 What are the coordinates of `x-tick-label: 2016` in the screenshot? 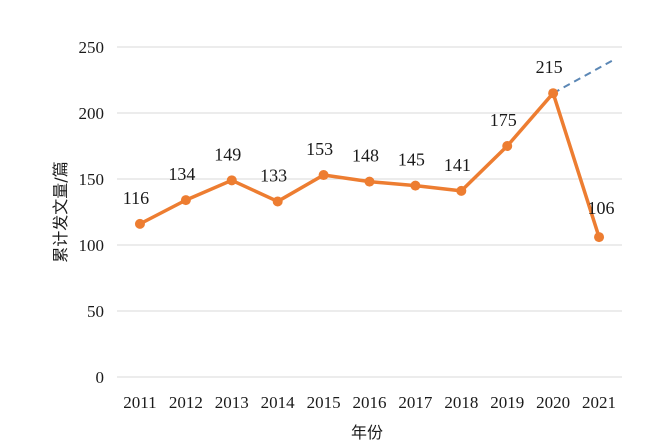 It's located at (370, 402).